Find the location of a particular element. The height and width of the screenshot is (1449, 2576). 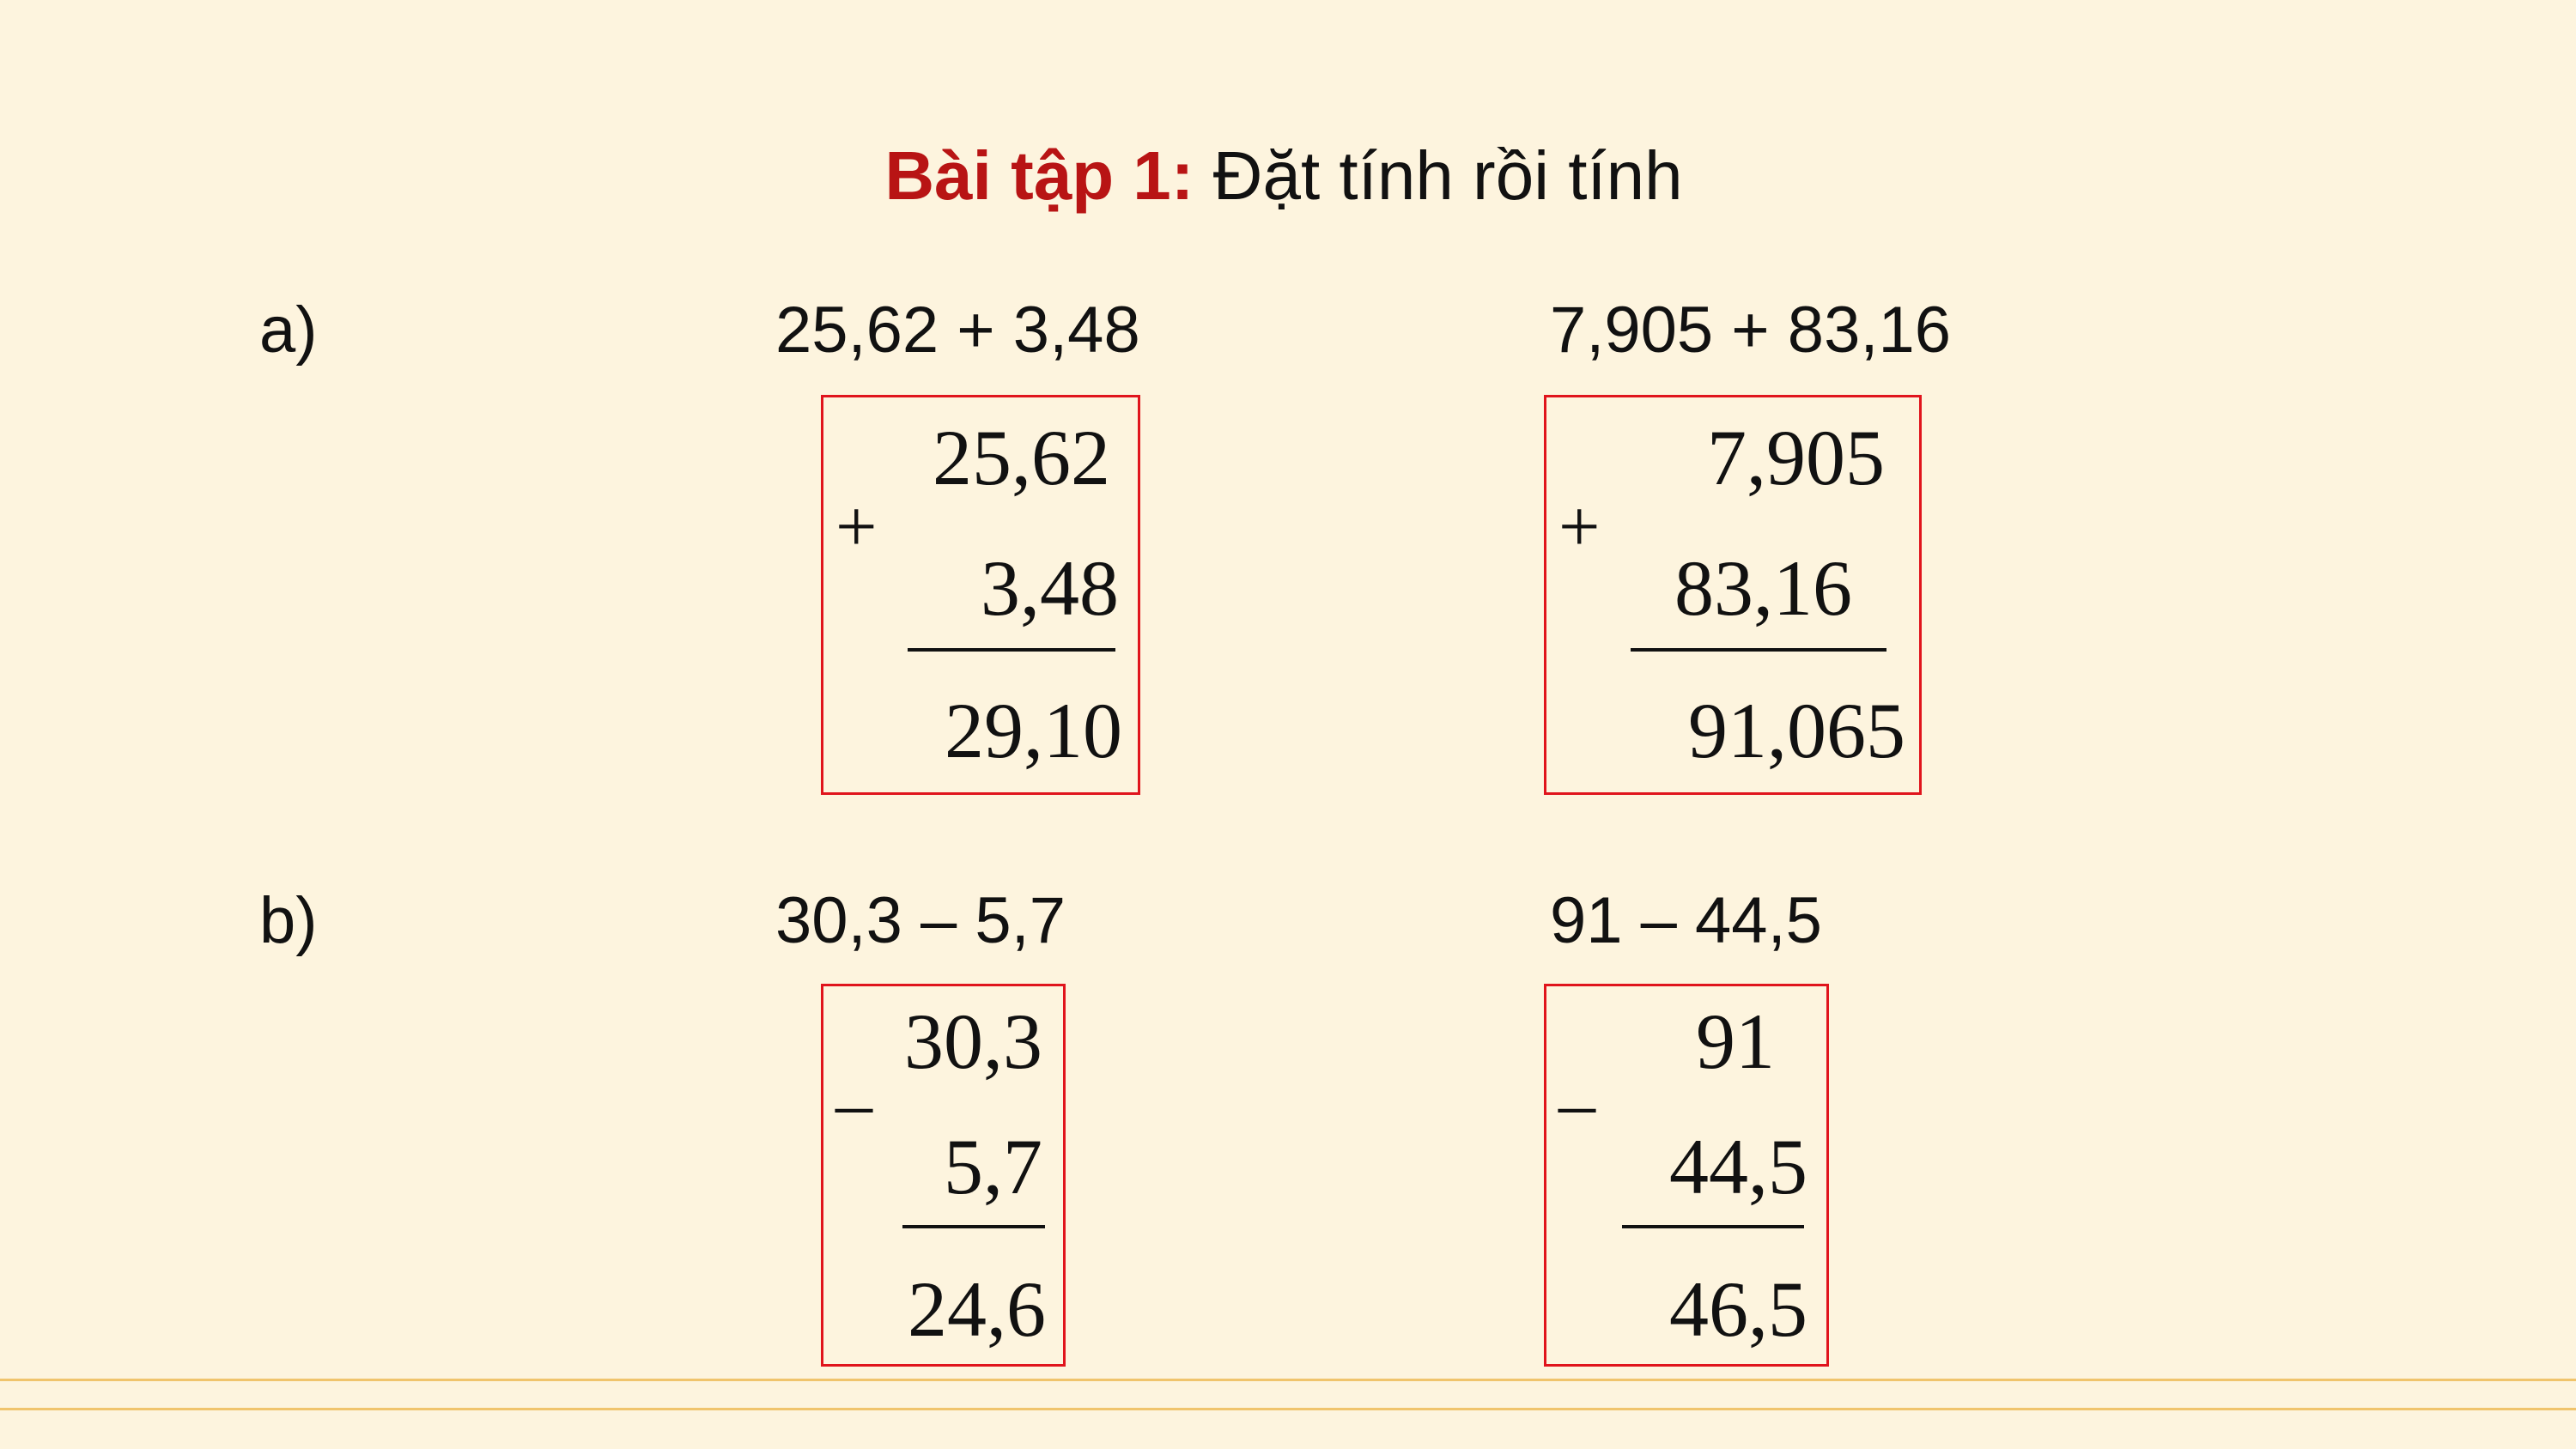

calc-a1-result: 29,10 is located at coordinates (1034, 730).